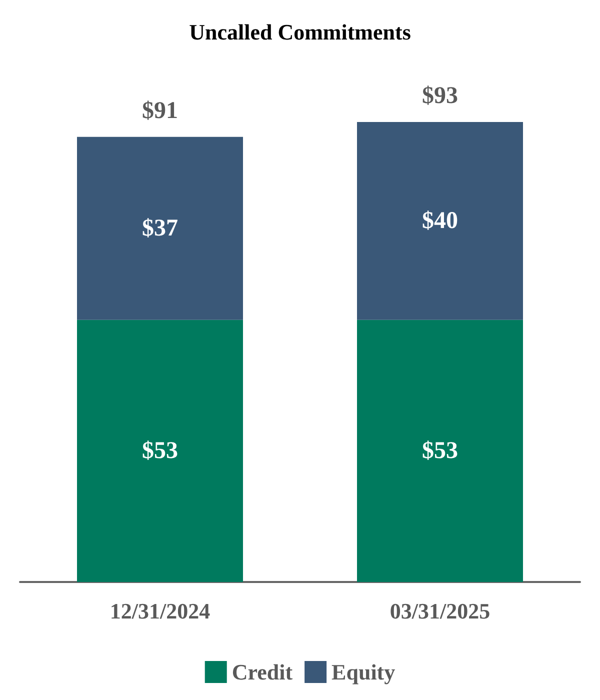 The image size is (600, 700). I want to click on total-label: $91, so click(160, 111).